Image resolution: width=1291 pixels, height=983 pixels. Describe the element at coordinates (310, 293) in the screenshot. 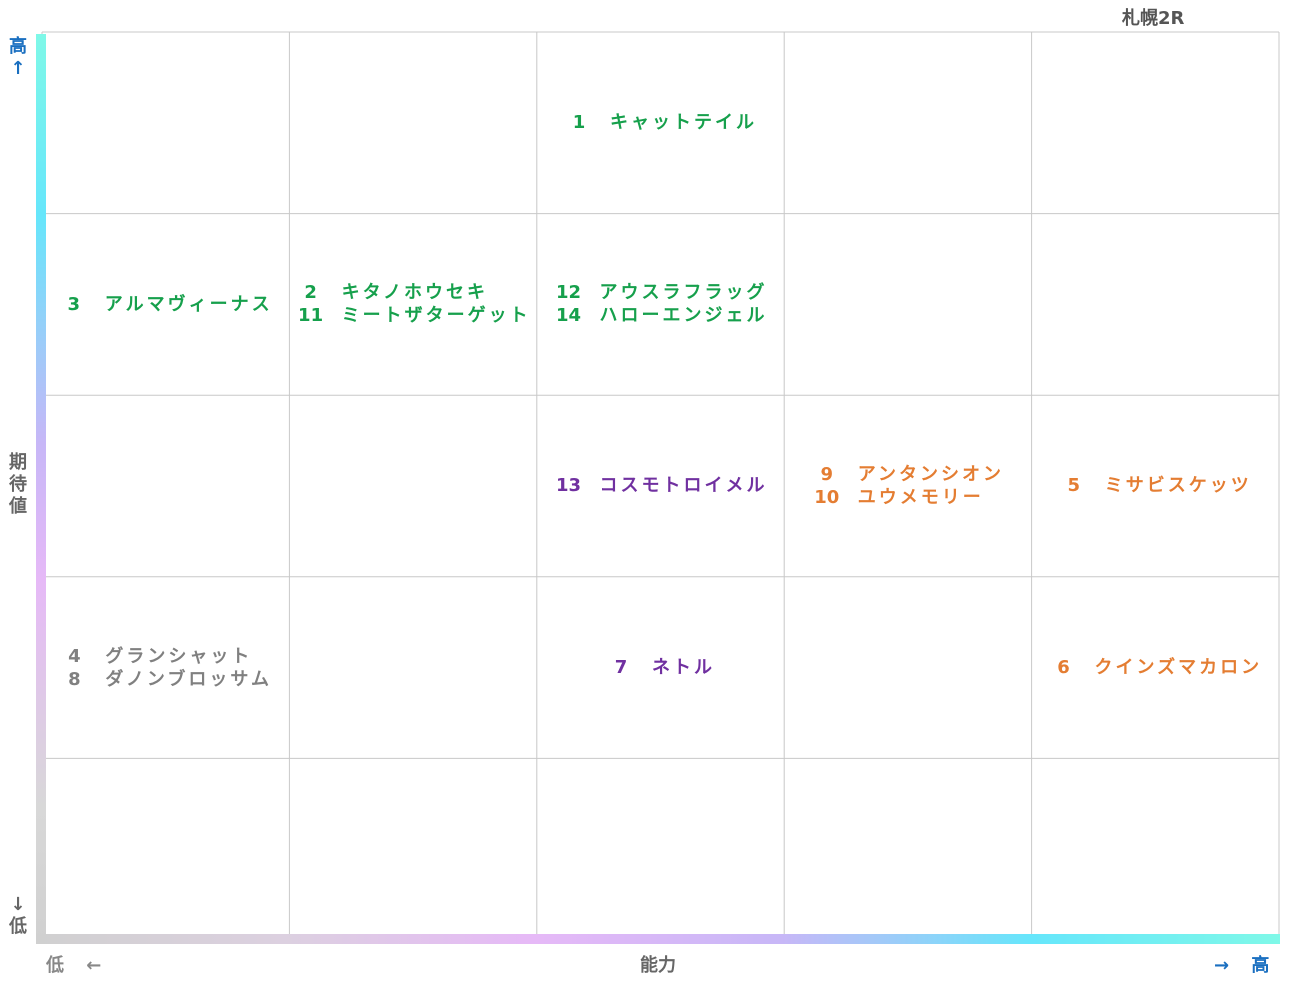

I see `entry-num: 2` at that location.